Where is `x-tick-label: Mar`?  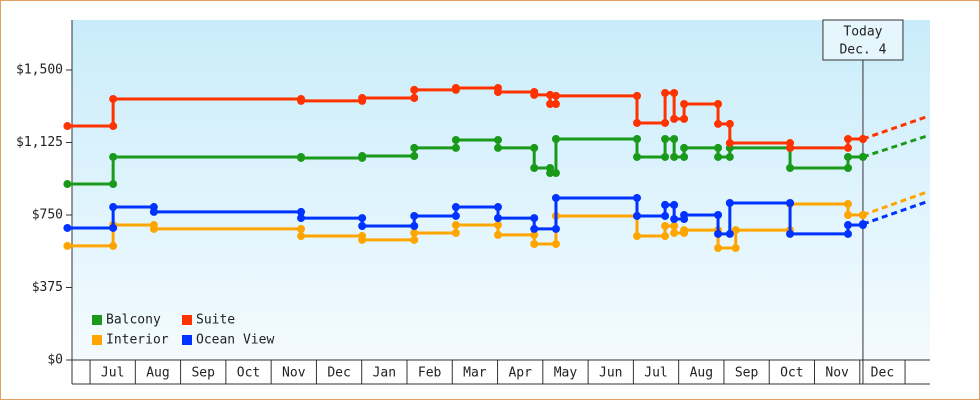
x-tick-label: Mar is located at coordinates (475, 373).